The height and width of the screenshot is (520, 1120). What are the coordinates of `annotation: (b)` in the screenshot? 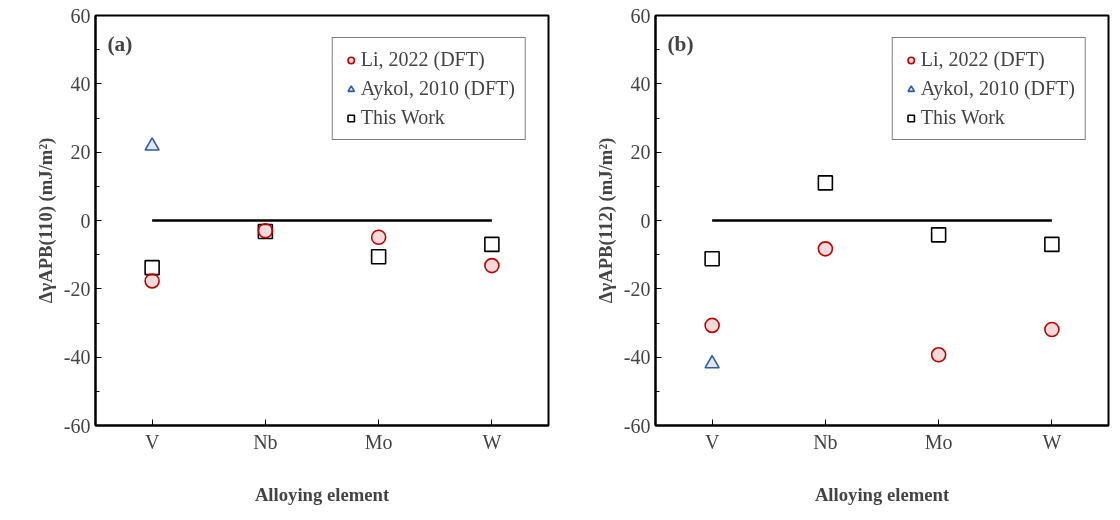 It's located at (680, 43).